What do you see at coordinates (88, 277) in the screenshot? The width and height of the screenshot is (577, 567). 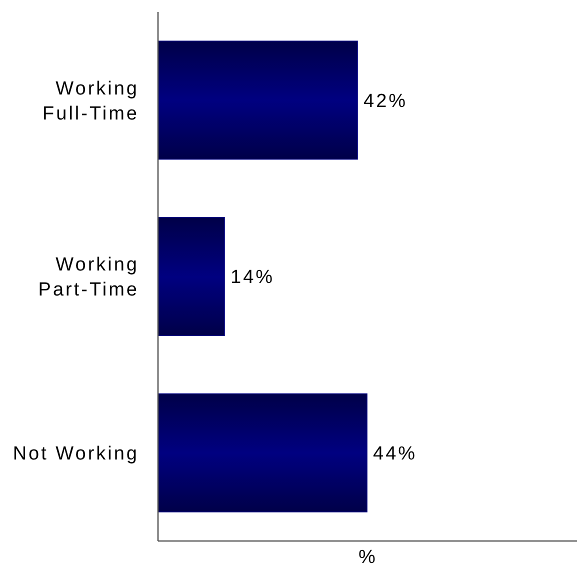 I see `y-tick-label: Working Part-Time` at bounding box center [88, 277].